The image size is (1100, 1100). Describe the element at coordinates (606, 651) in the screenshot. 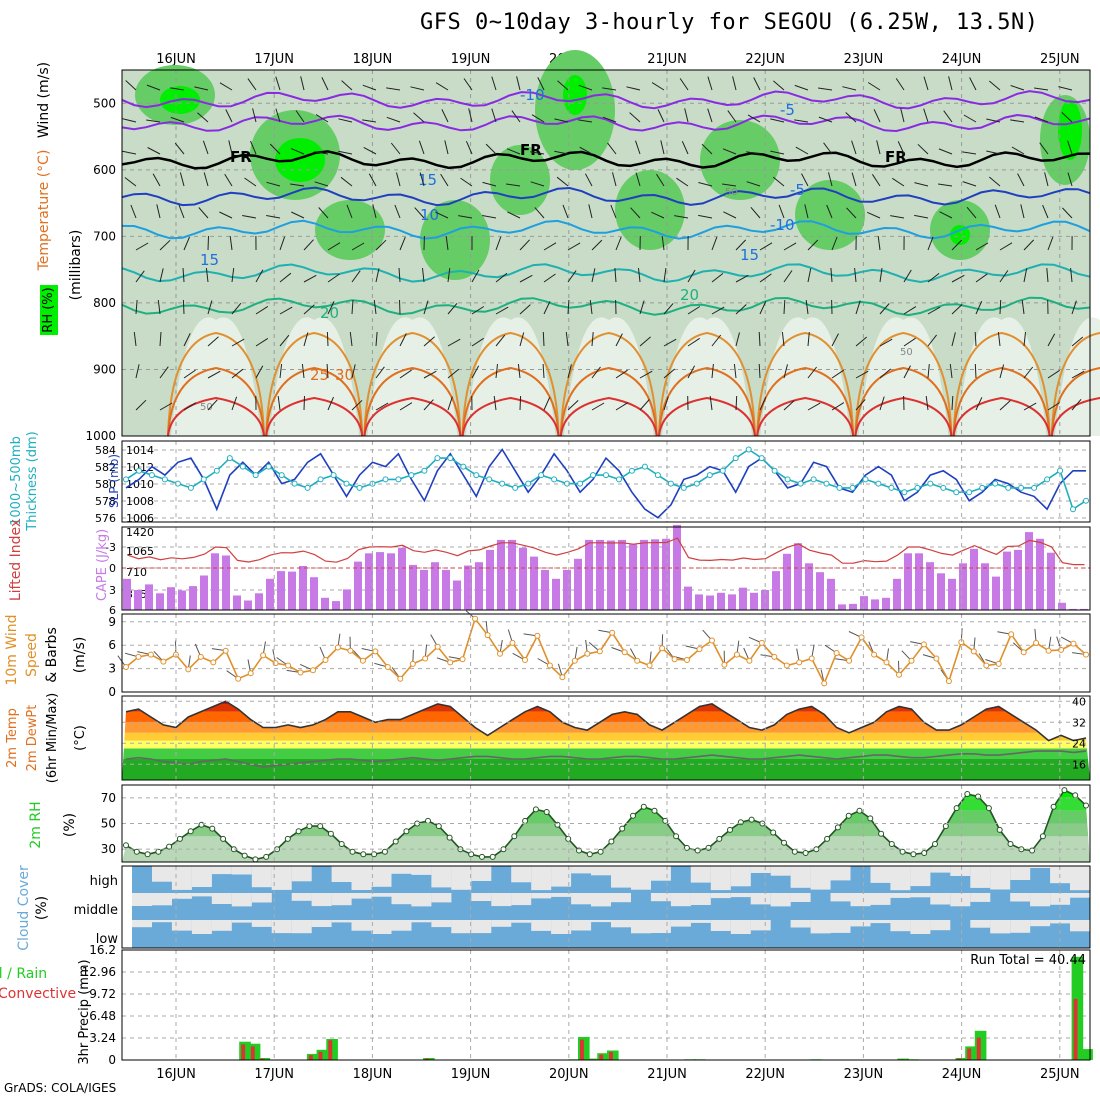

I see `wind-speed-line` at that location.